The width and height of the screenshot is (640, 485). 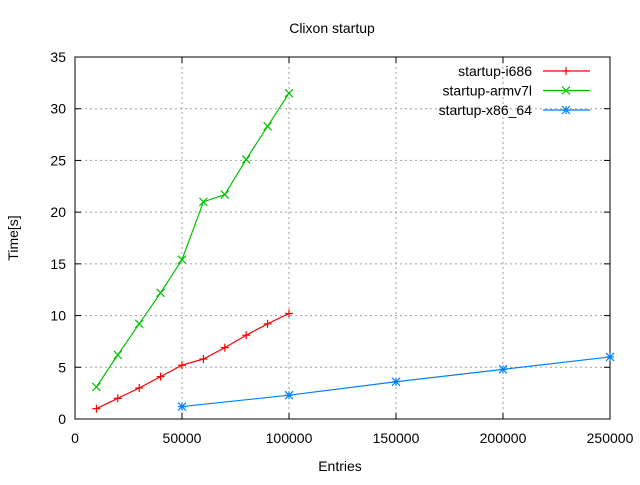 What do you see at coordinates (58, 264) in the screenshot?
I see `y-tick-label: 15` at bounding box center [58, 264].